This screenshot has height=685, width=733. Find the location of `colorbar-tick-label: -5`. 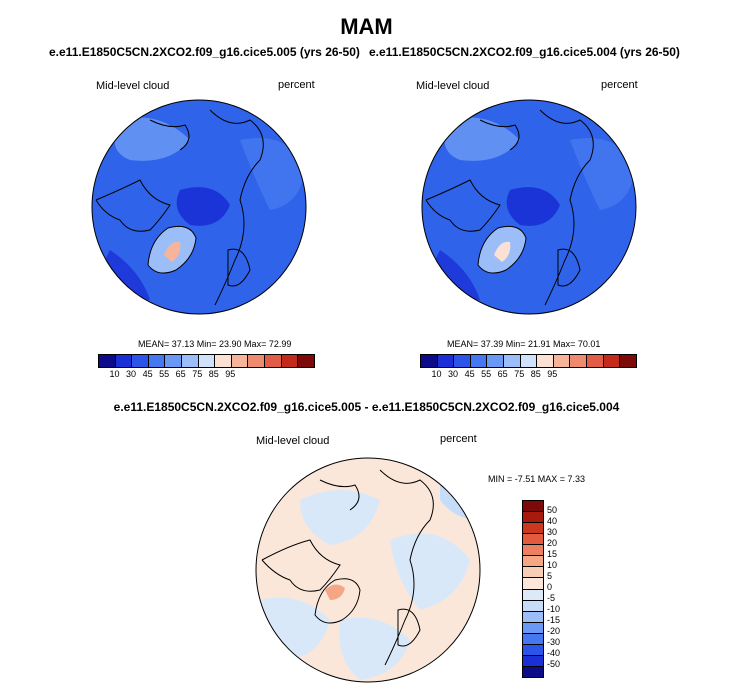

colorbar-tick-label: -5 is located at coordinates (551, 598).